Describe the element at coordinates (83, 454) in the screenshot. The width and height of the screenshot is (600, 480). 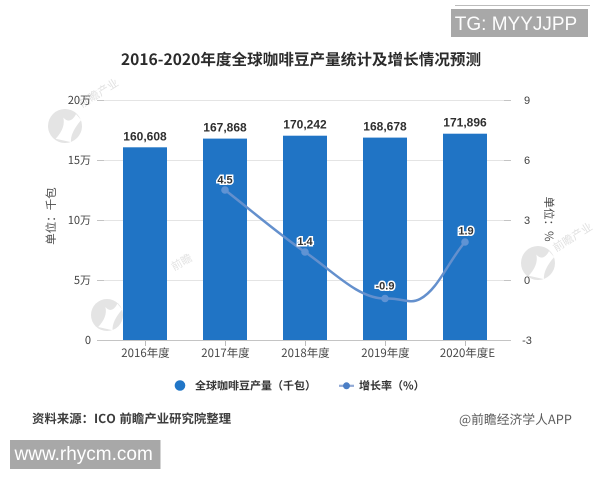
I see `svg-text: www.rhycm.com` at that location.